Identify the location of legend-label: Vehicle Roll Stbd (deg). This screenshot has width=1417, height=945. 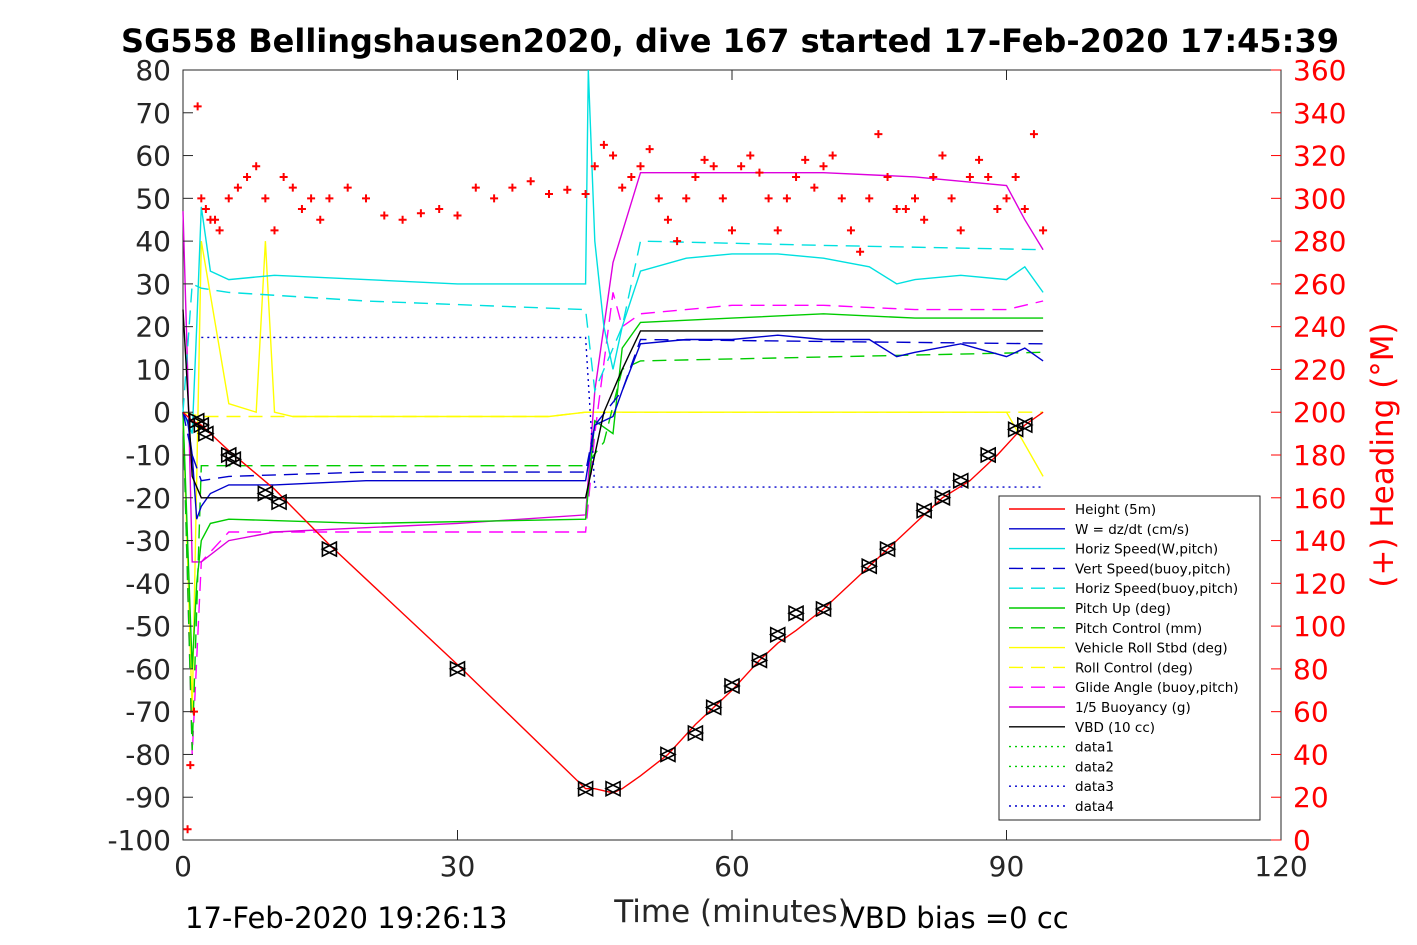
(1151, 649).